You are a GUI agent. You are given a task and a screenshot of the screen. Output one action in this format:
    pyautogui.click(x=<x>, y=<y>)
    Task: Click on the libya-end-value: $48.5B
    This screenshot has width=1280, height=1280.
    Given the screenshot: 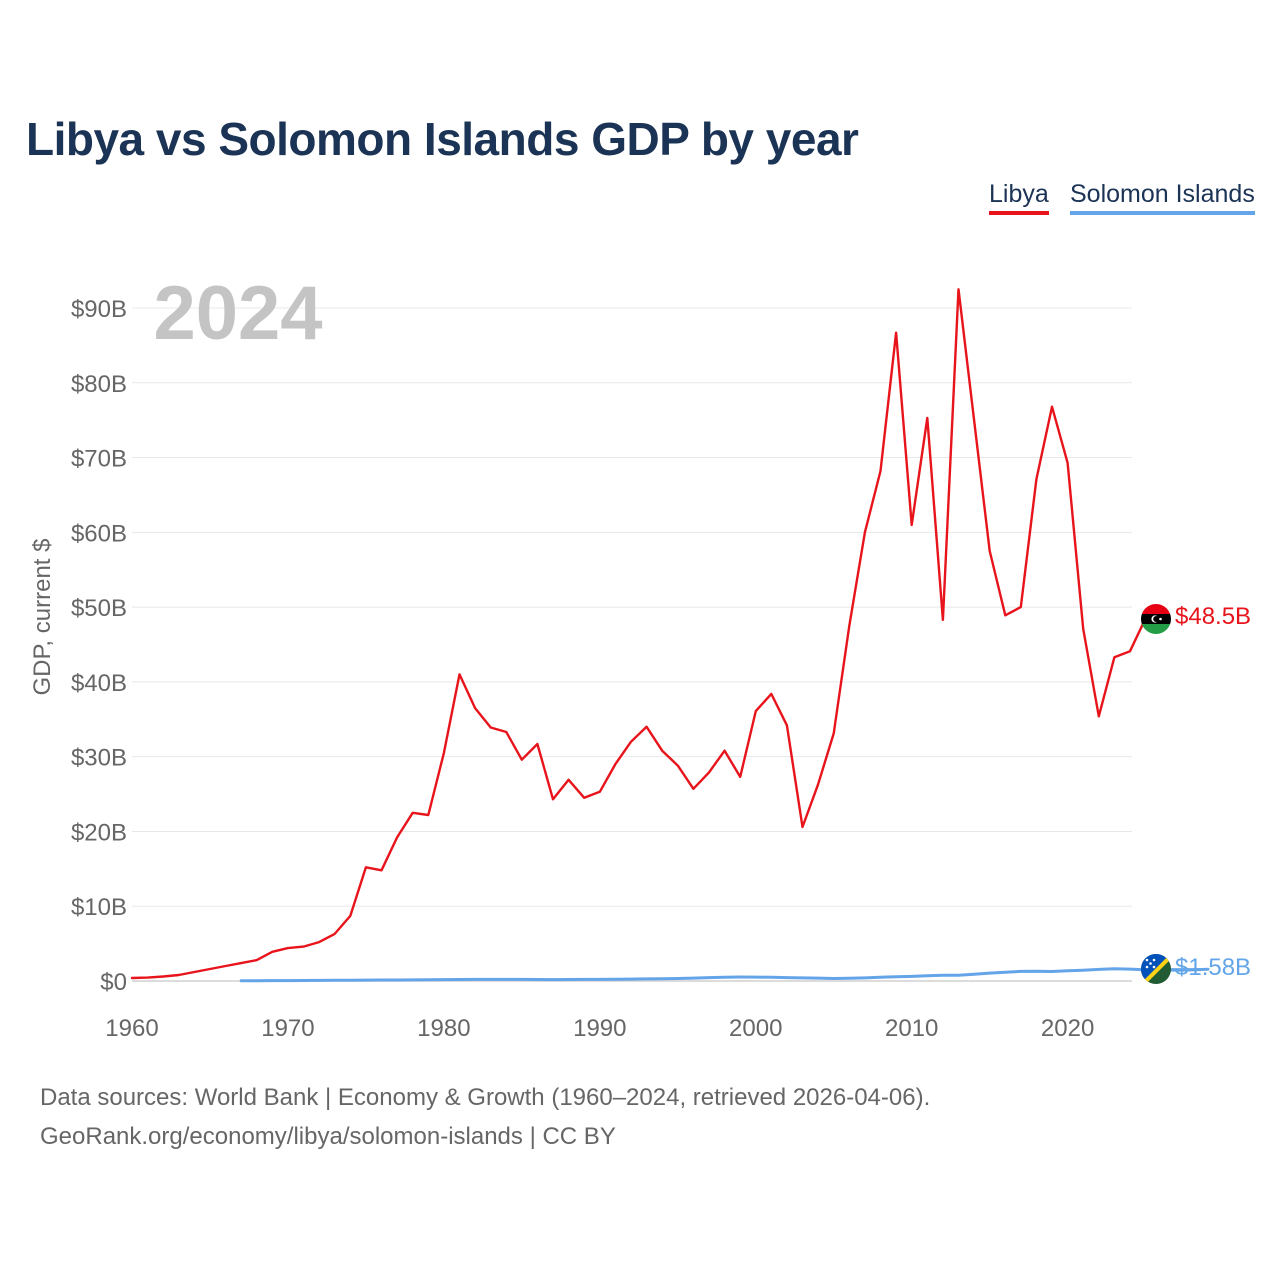 What is the action you would take?
    pyautogui.click(x=1213, y=616)
    